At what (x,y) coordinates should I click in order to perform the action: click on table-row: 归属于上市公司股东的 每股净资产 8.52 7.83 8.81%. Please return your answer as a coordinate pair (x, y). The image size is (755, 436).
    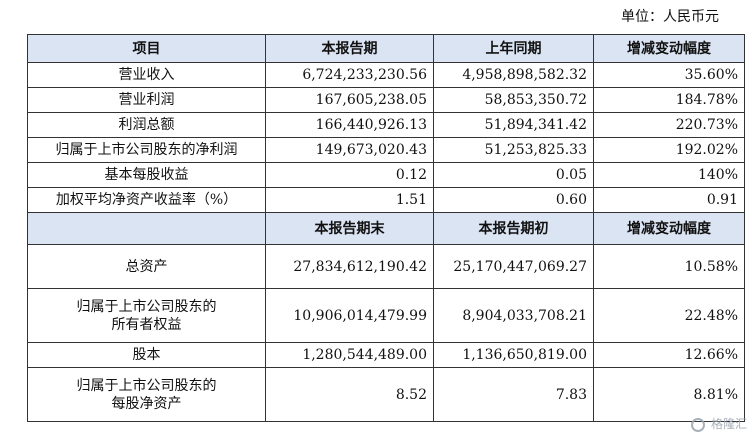
    Looking at the image, I should click on (386, 394).